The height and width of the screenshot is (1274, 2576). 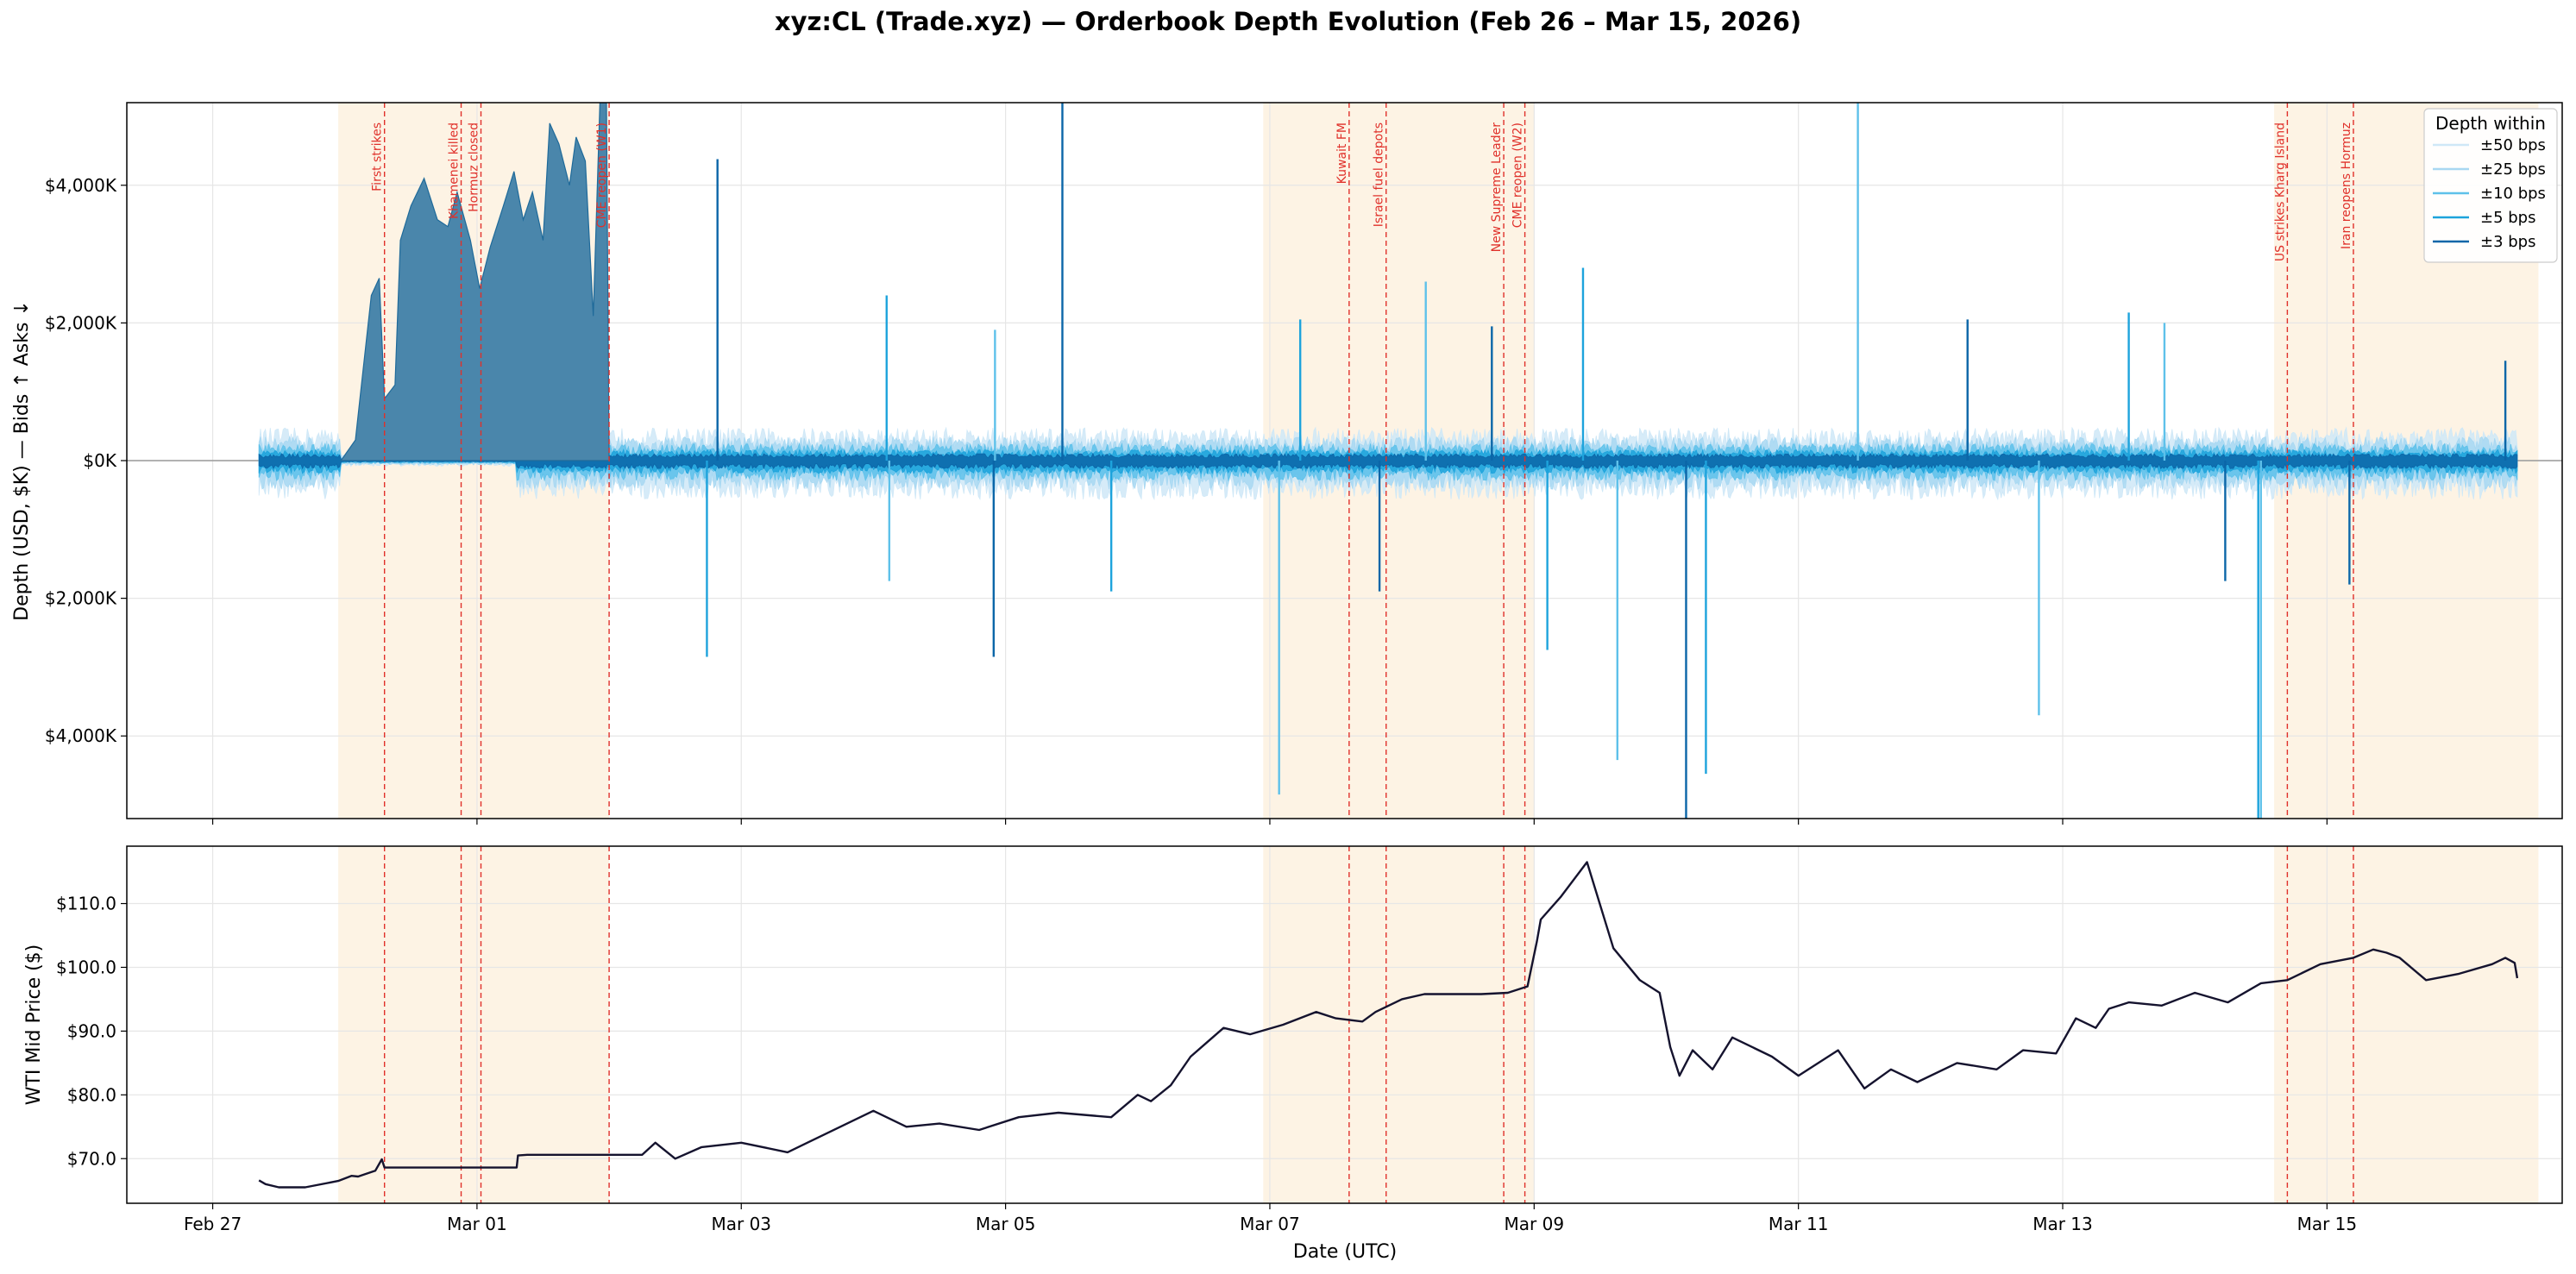 What do you see at coordinates (86, 904) in the screenshot?
I see `y-tick-label: $110.0` at bounding box center [86, 904].